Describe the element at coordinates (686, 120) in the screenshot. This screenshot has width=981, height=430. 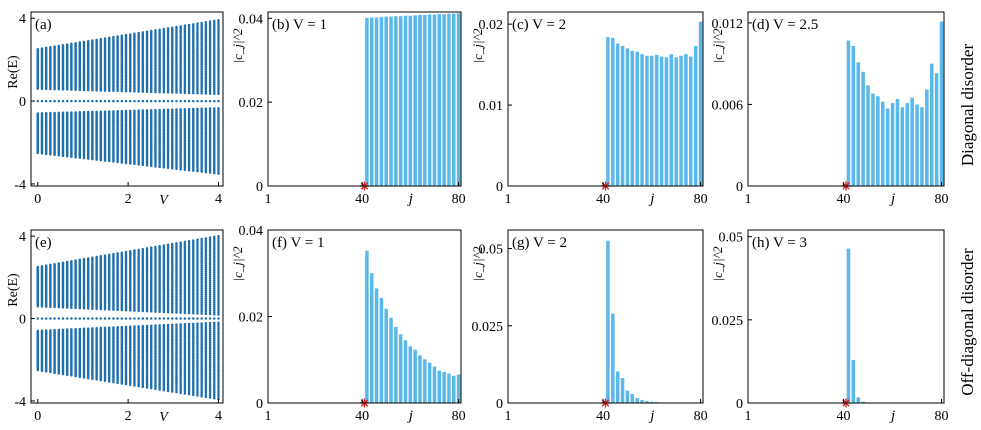
I see `bar-j74` at that location.